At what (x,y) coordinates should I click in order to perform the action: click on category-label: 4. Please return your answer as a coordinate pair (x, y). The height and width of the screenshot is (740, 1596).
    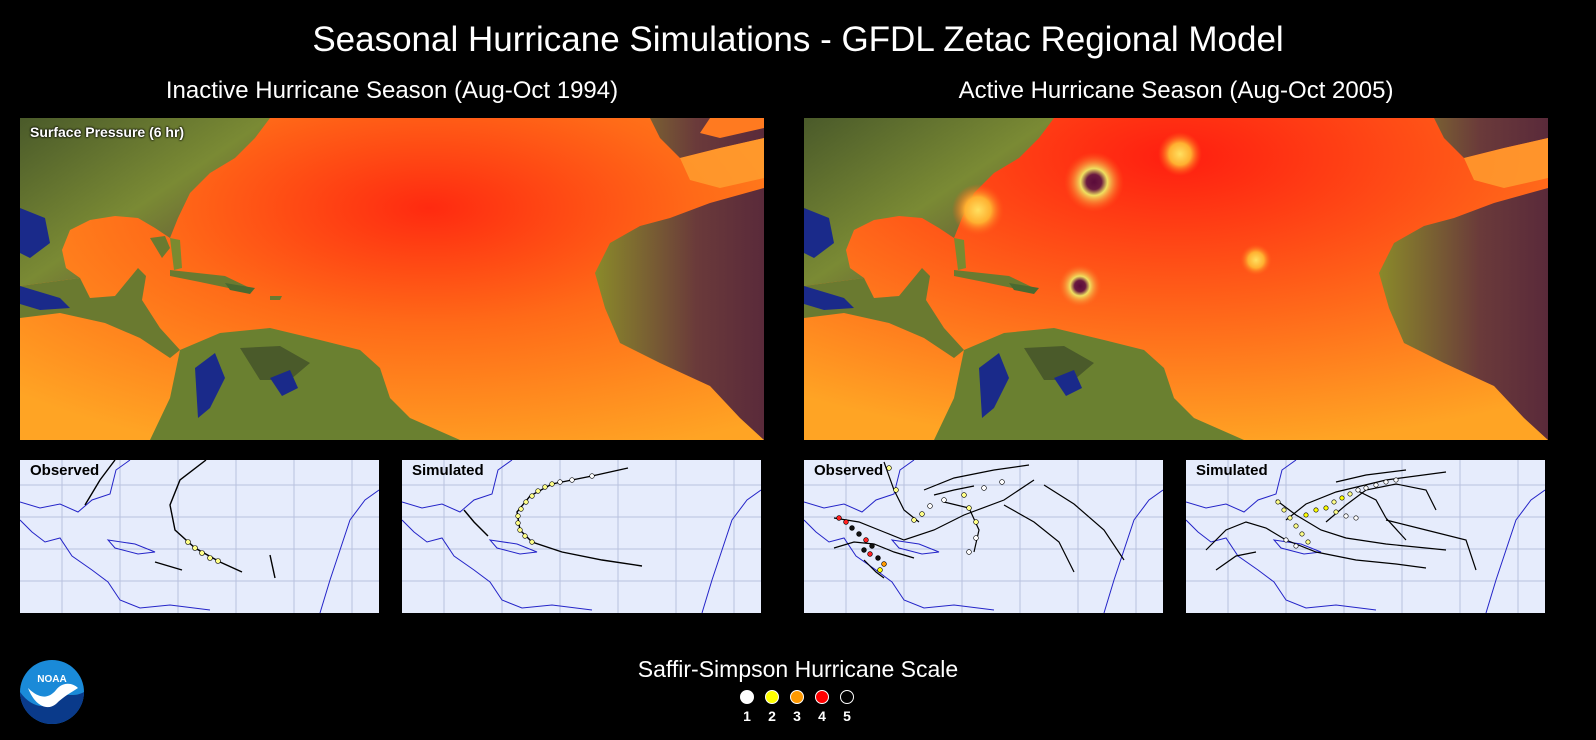
    Looking at the image, I should click on (822, 716).